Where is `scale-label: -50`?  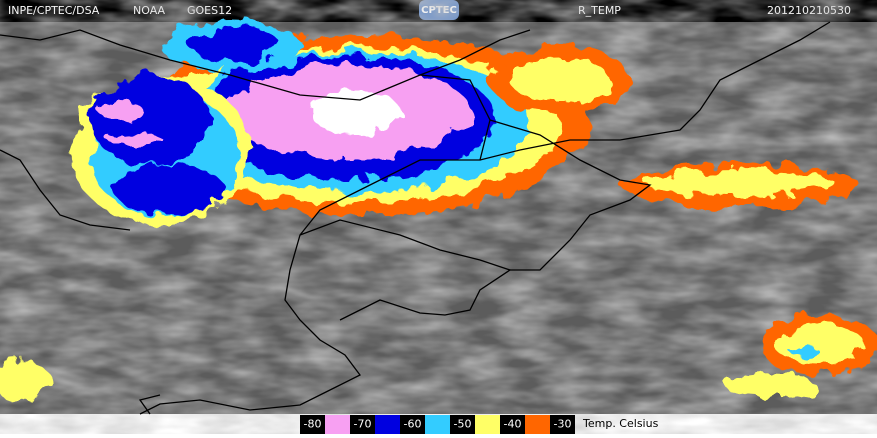
scale-label: -50 is located at coordinates (463, 424).